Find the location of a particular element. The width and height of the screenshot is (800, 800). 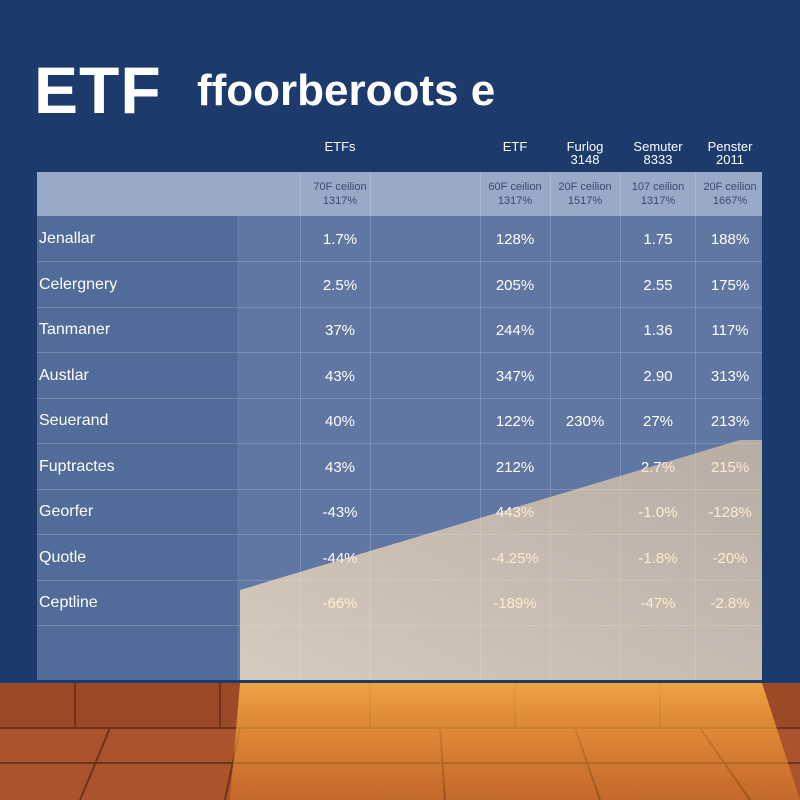

row-label: Fuptractes is located at coordinates (77, 466).